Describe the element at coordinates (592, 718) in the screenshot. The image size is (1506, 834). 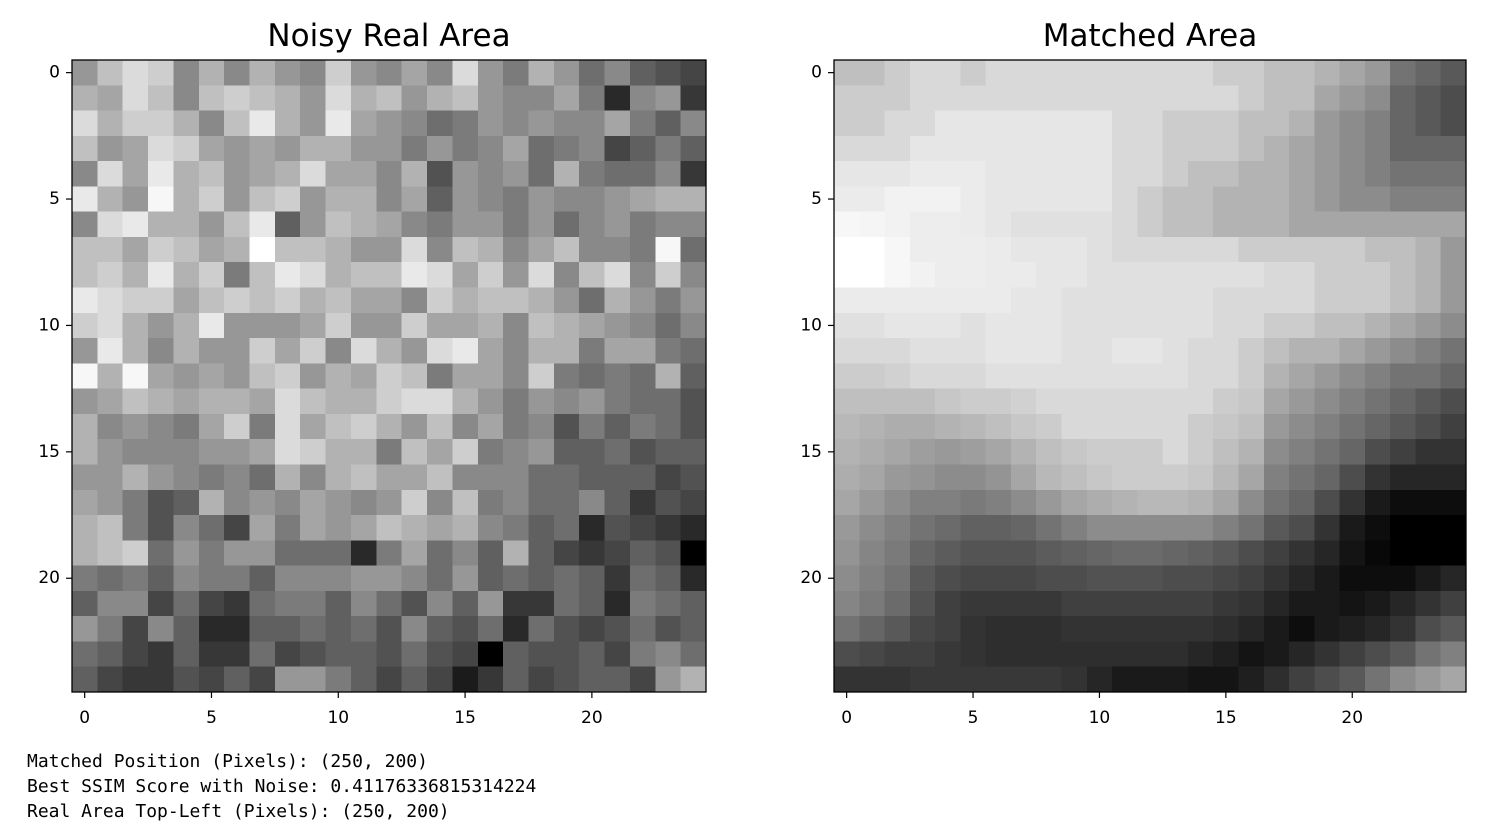
I see `x-tick-label: 20` at that location.